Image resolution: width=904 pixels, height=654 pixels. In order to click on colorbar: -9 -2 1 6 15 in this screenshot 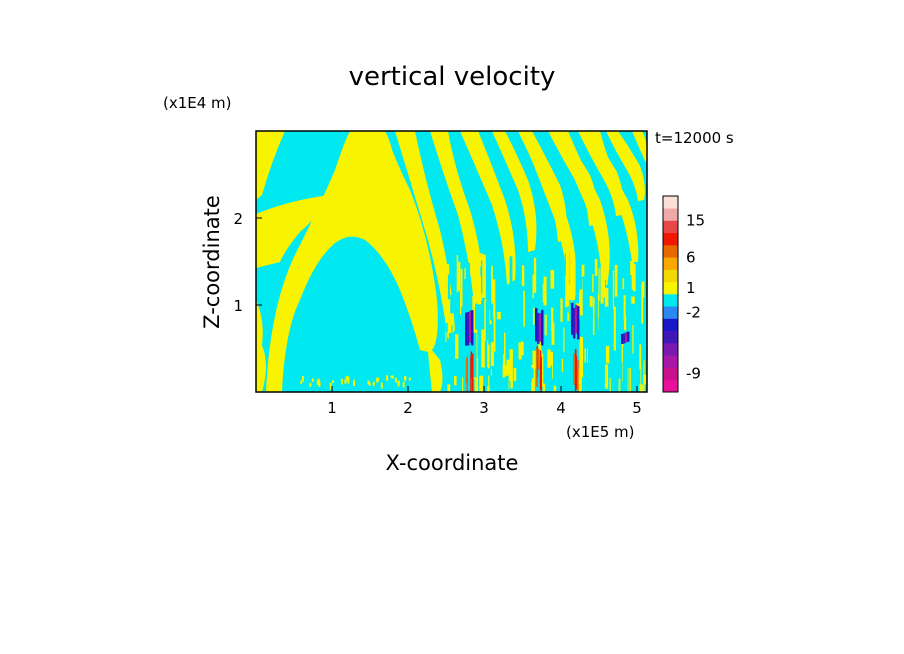, I will do `click(683, 294)`.